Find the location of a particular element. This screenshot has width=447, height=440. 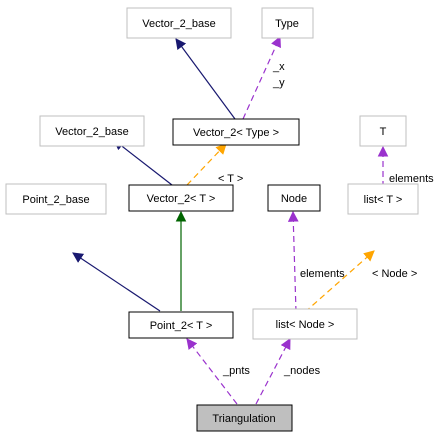

node-type: Type is located at coordinates (287, 23).